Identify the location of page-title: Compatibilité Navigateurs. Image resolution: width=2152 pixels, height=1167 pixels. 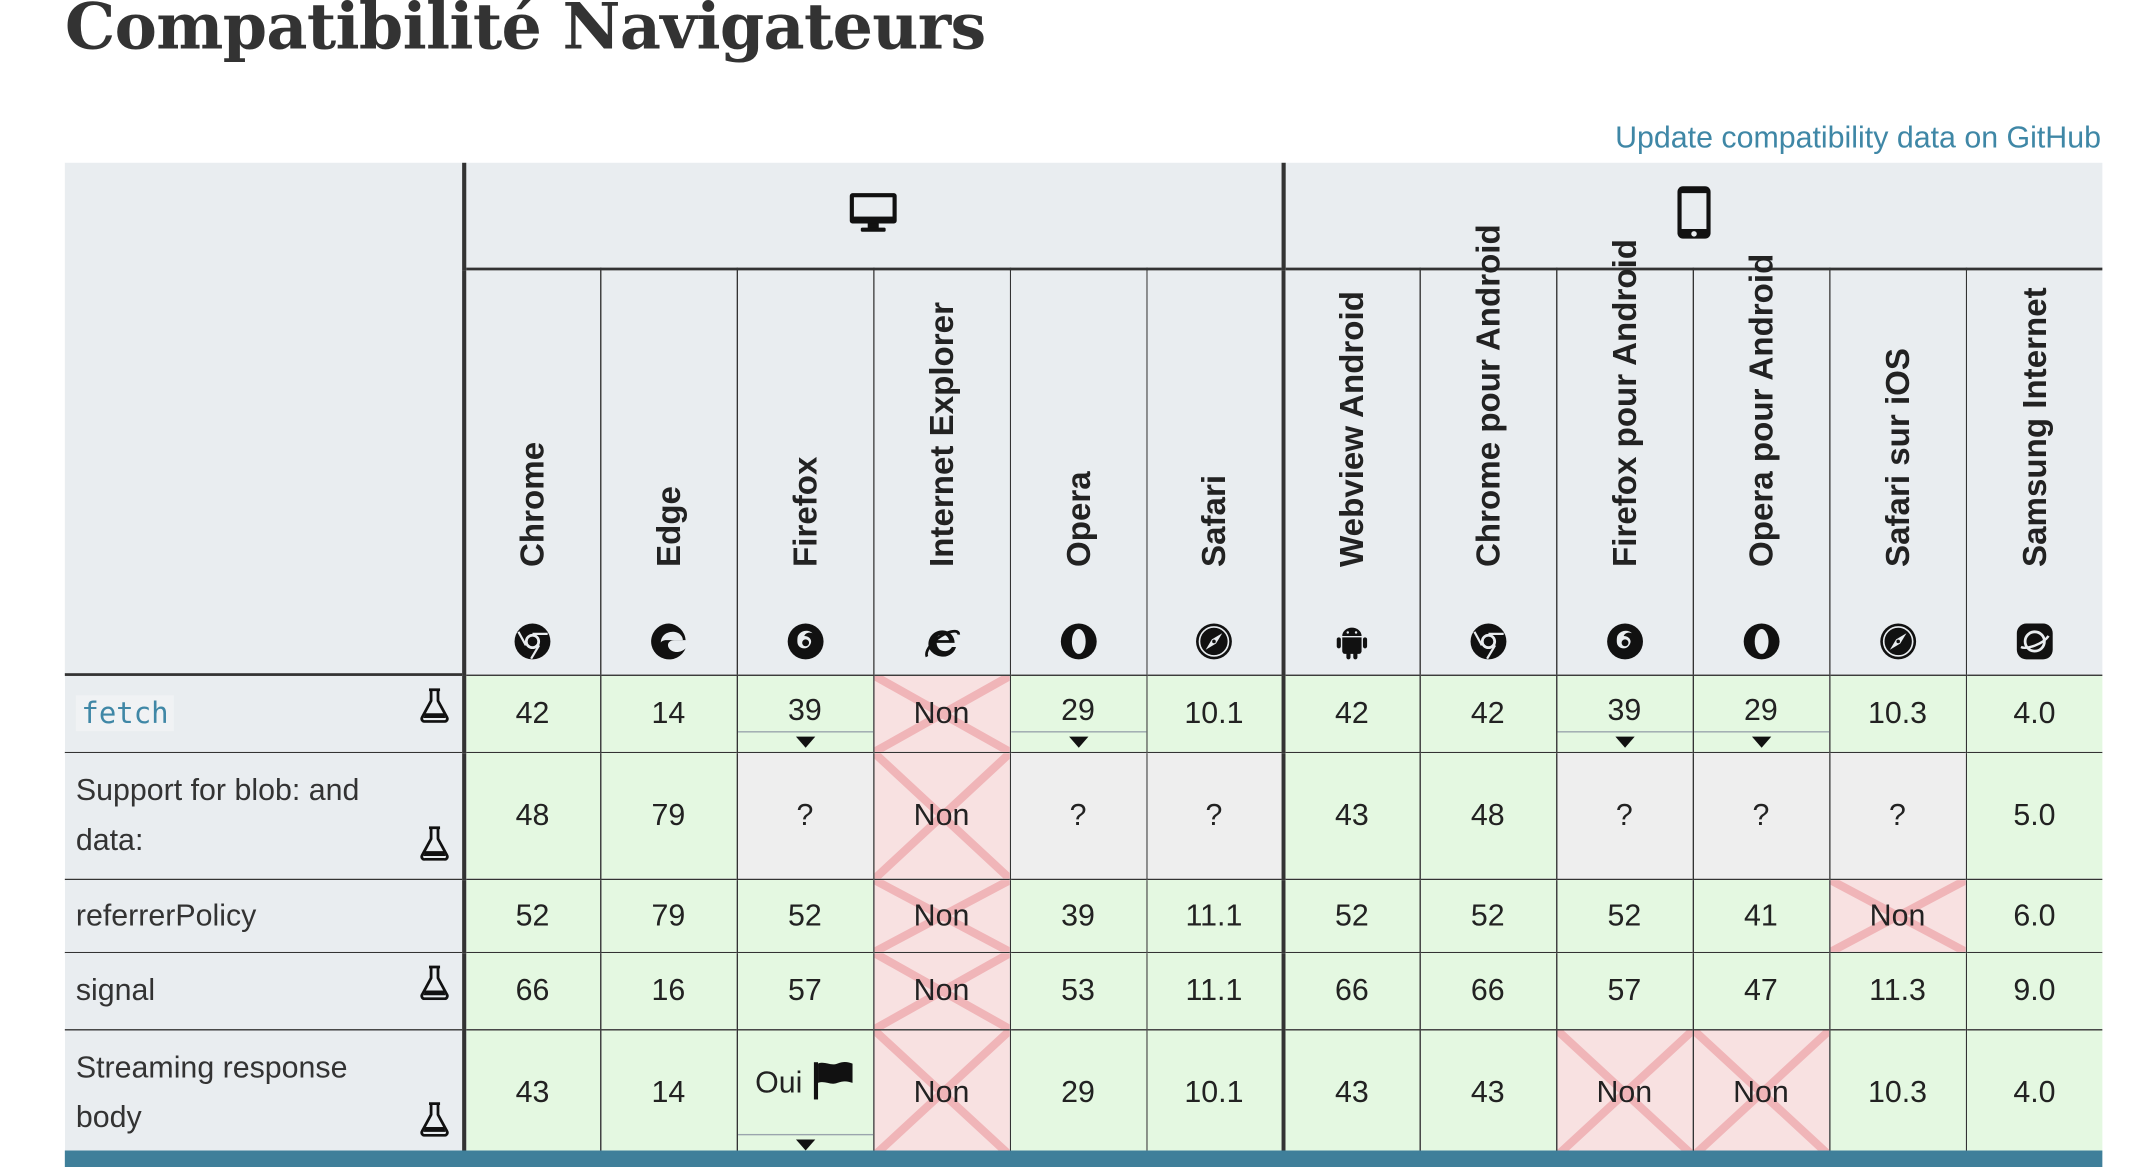
(525, 32).